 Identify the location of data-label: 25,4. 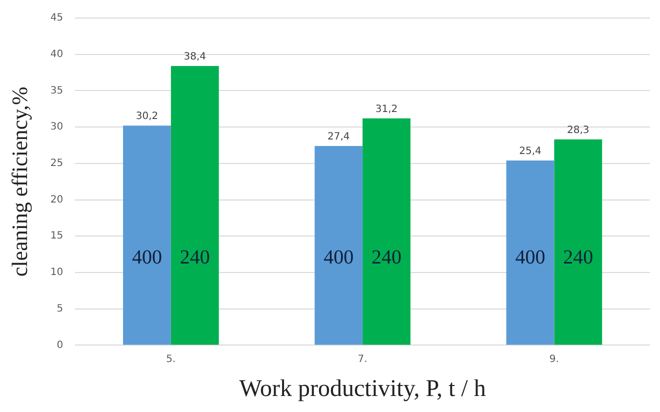
(530, 152).